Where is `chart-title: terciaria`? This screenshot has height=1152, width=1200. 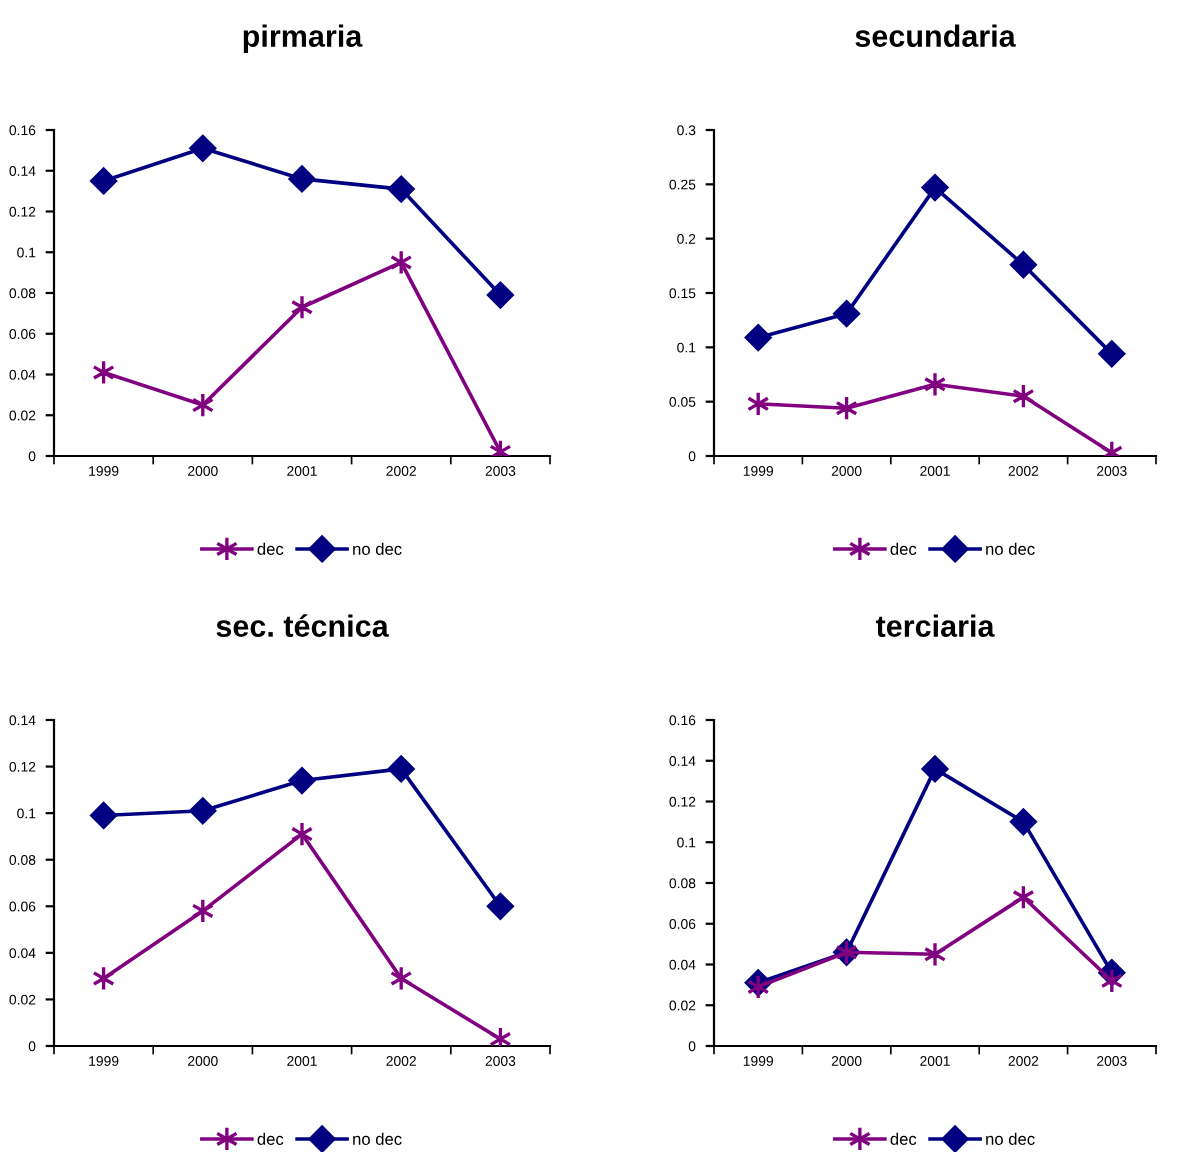
chart-title: terciaria is located at coordinates (935, 625).